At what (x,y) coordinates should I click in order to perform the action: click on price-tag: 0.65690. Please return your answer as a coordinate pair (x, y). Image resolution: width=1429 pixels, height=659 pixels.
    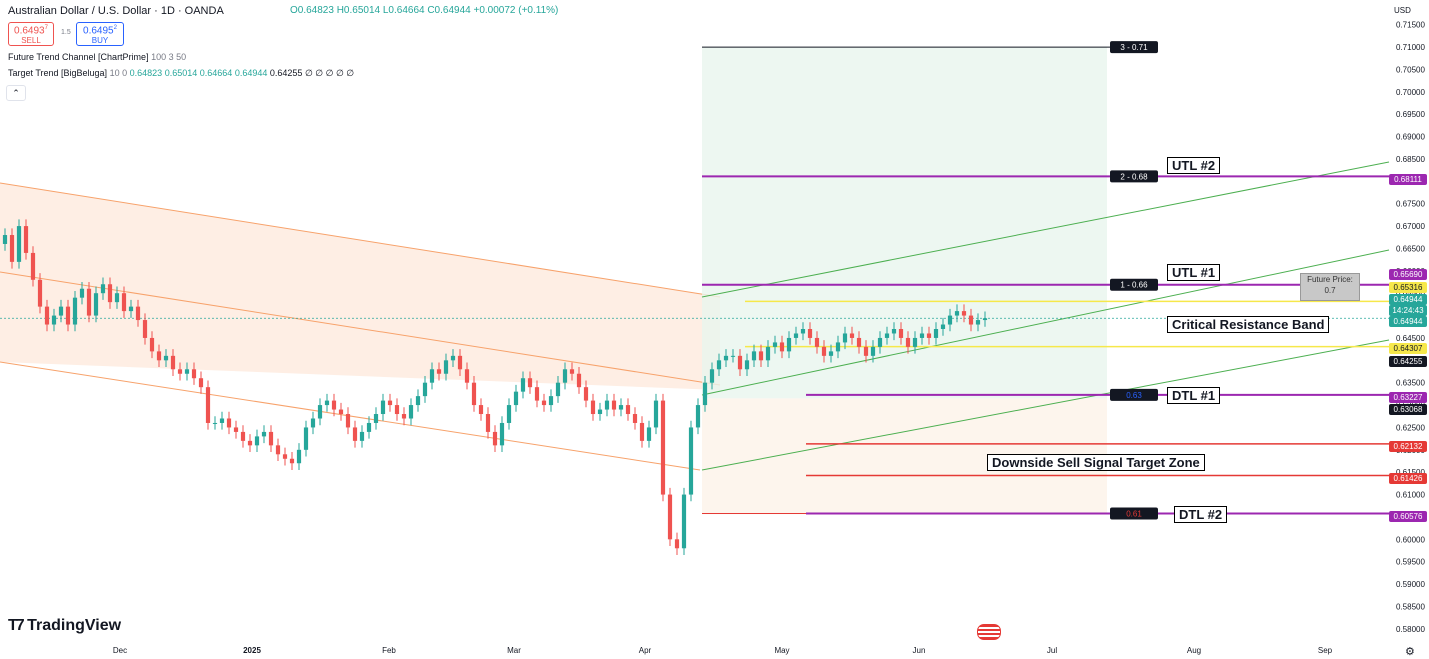
    Looking at the image, I should click on (1408, 274).